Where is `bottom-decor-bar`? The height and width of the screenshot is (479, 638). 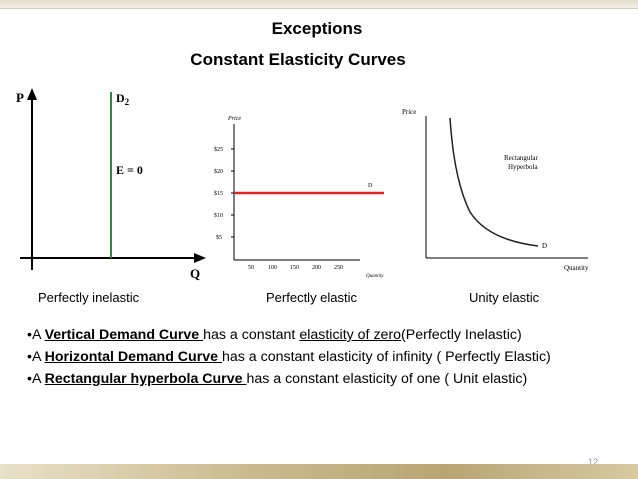
bottom-decor-bar is located at coordinates (319, 471).